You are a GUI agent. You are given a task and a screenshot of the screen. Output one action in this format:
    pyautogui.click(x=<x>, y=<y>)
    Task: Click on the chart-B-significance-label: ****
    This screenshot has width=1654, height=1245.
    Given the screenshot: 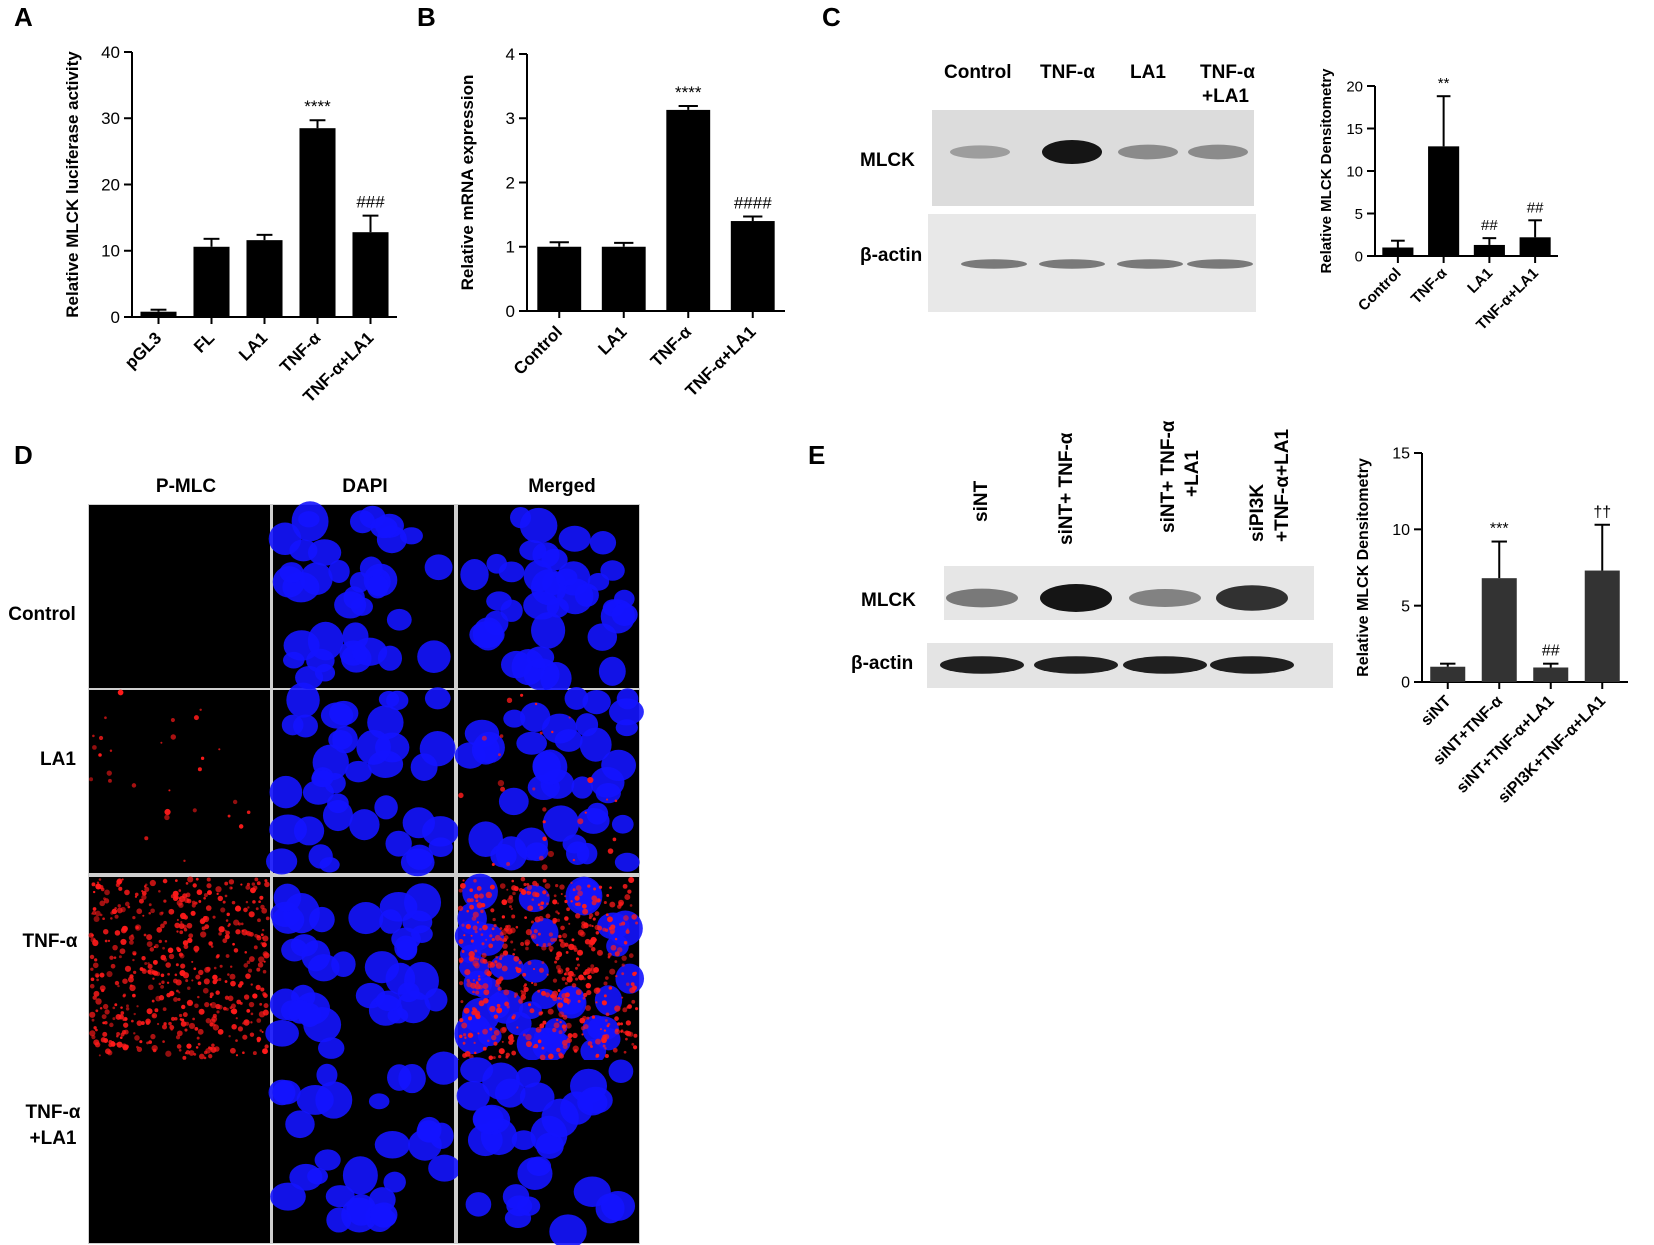 What is the action you would take?
    pyautogui.click(x=688, y=92)
    